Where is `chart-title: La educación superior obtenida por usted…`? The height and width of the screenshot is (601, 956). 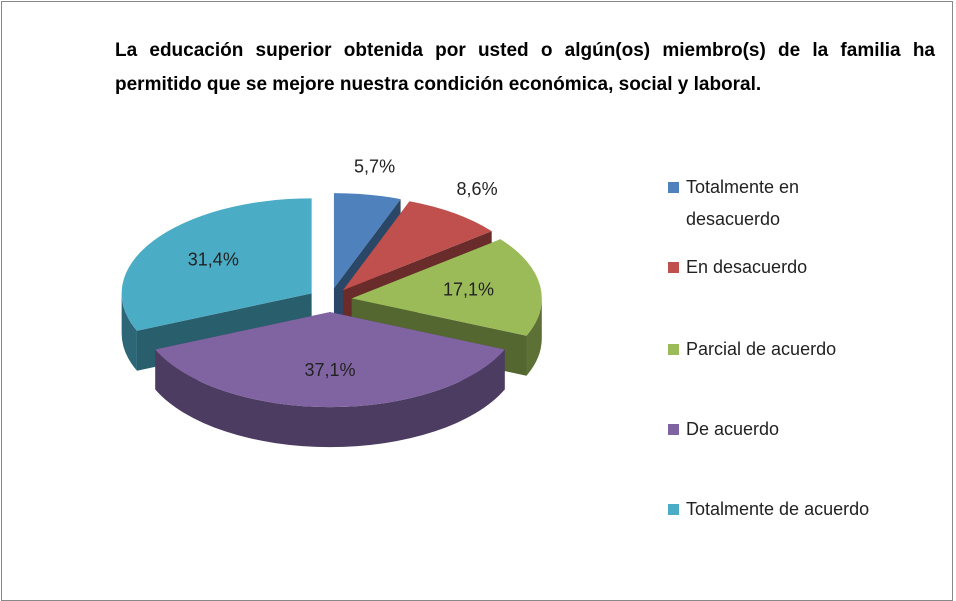
chart-title: La educación superior obtenida por usted… is located at coordinates (525, 67).